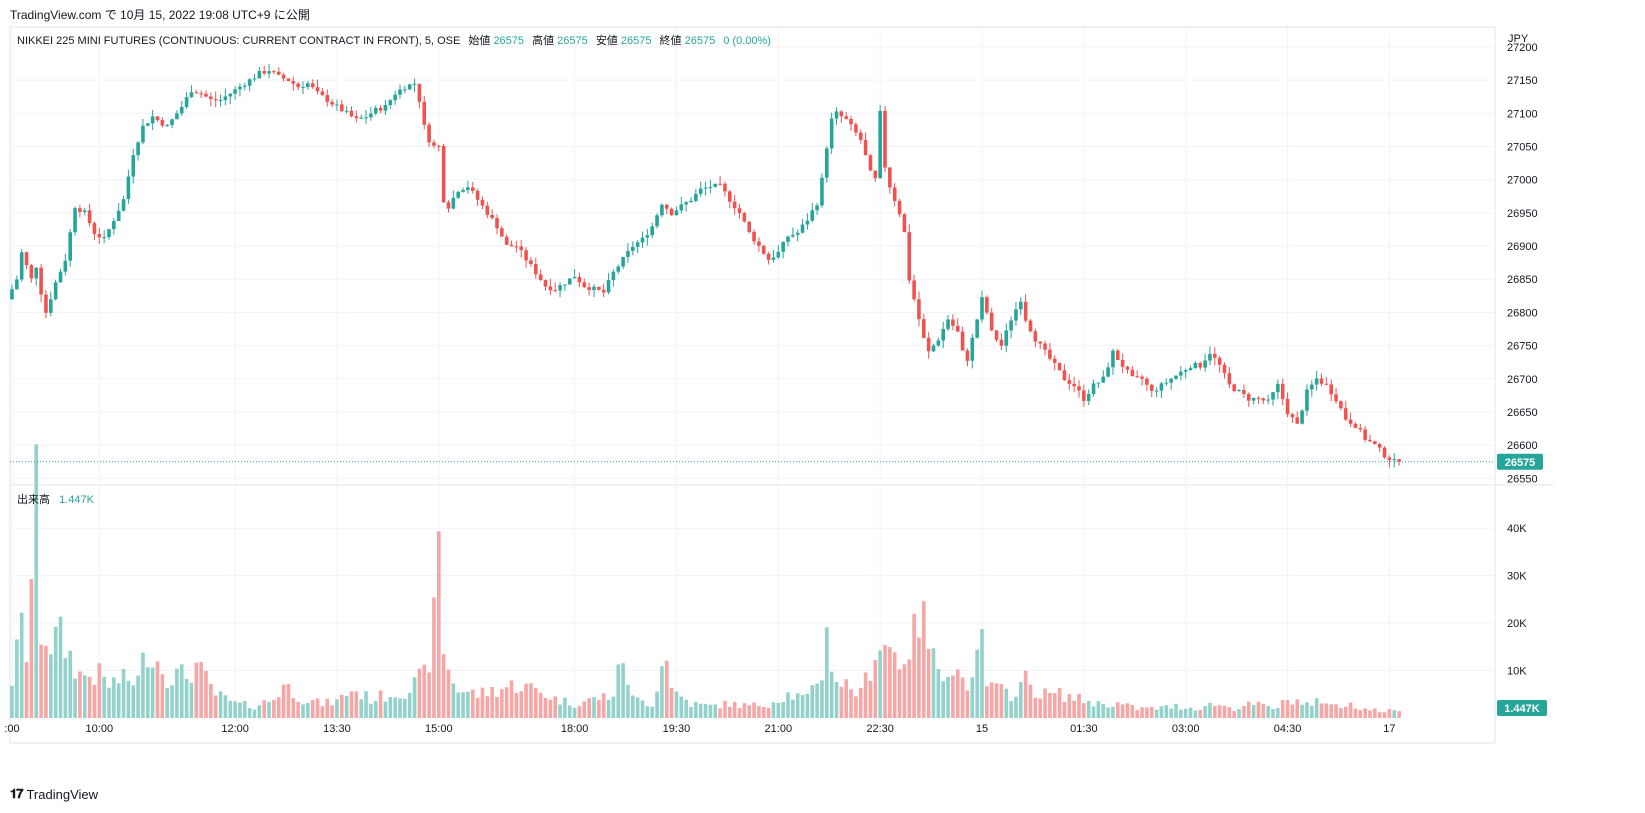  Describe the element at coordinates (1186, 729) in the screenshot. I see `time-tick-label: 03:00` at that location.